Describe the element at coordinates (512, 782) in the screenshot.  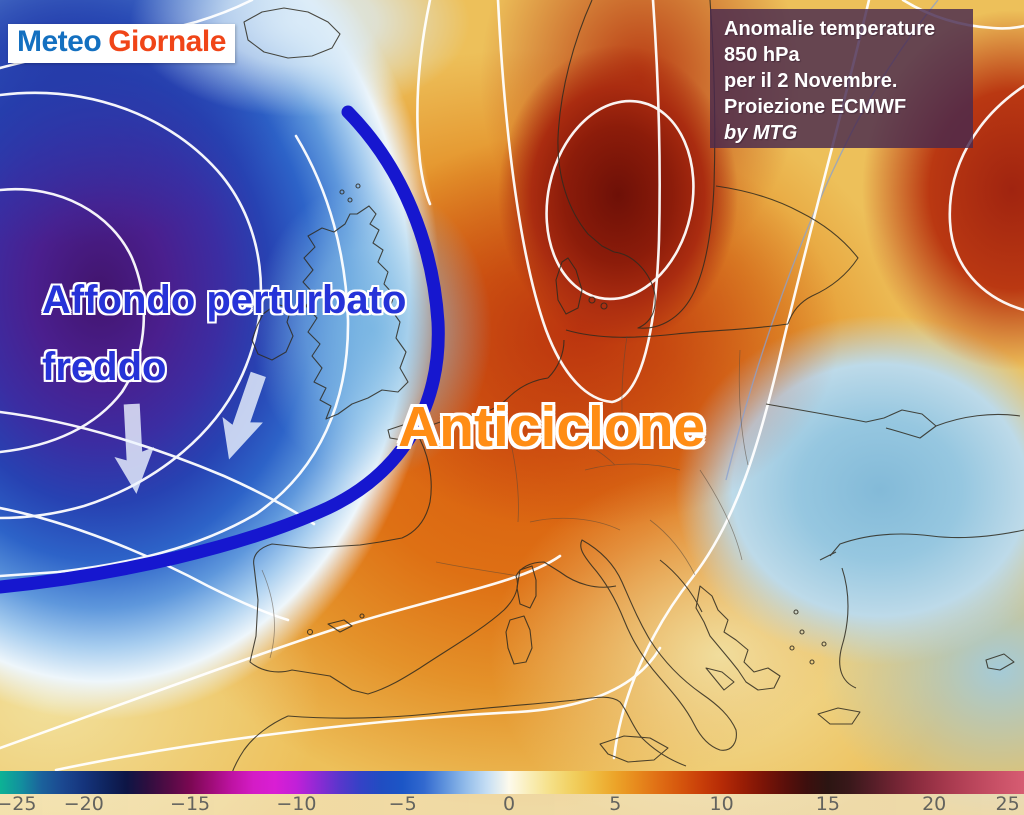
I see `colorbar` at that location.